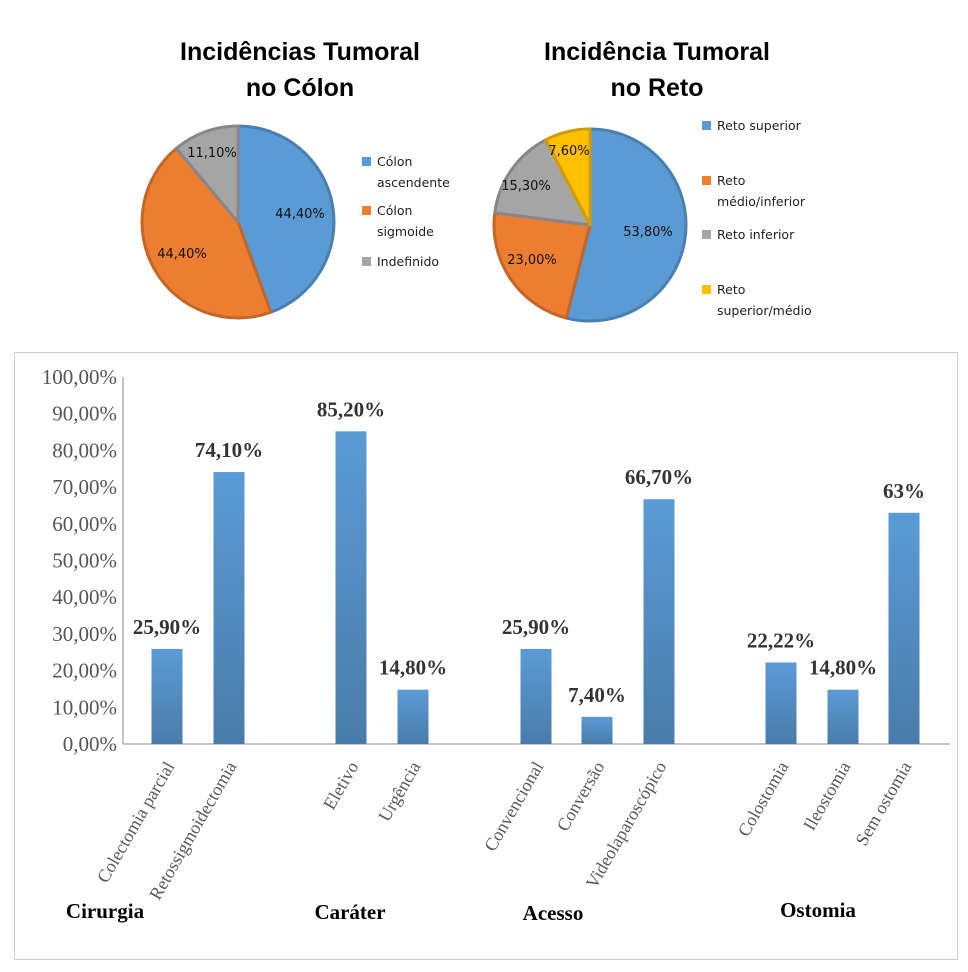 This screenshot has width=968, height=972. What do you see at coordinates (756, 234) in the screenshot?
I see `legend-label: Reto inferior` at bounding box center [756, 234].